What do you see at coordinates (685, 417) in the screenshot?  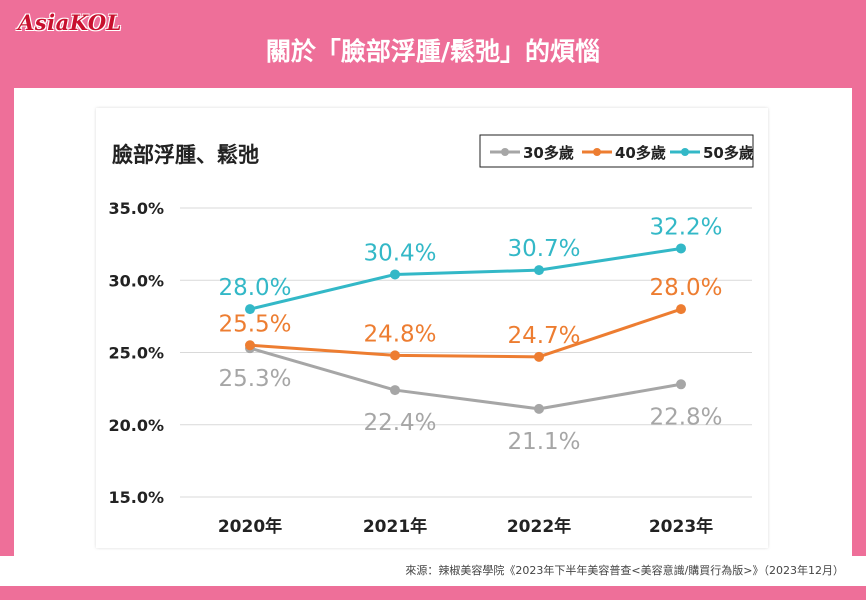 I see `data-label: 22.8%` at bounding box center [685, 417].